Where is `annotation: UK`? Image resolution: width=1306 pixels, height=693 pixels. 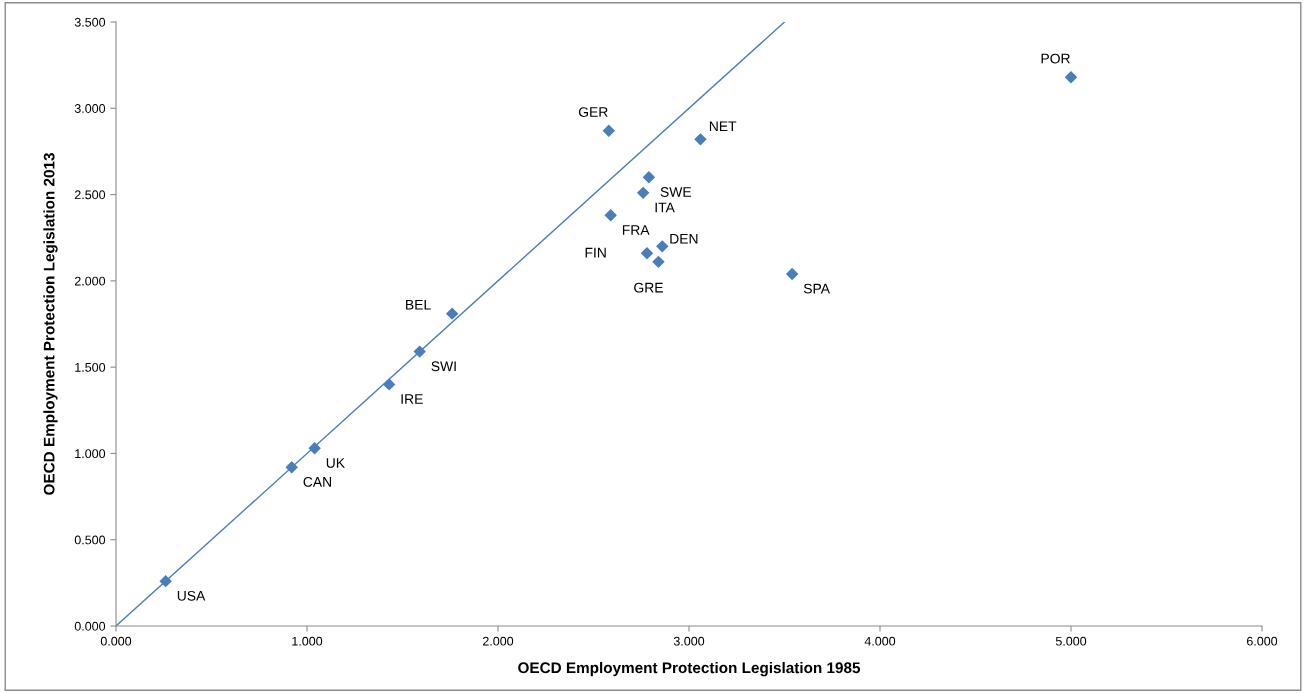
annotation: UK is located at coordinates (335, 463).